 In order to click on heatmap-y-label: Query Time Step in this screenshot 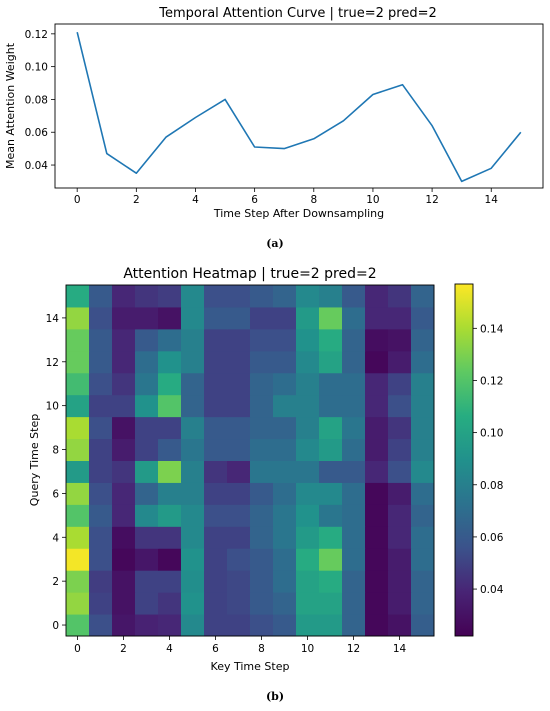, I will do `click(34, 460)`.